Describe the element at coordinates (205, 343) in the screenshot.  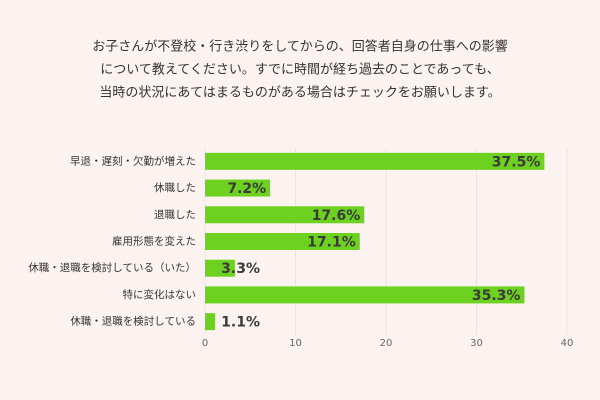
I see `x-tick-label: 0` at that location.